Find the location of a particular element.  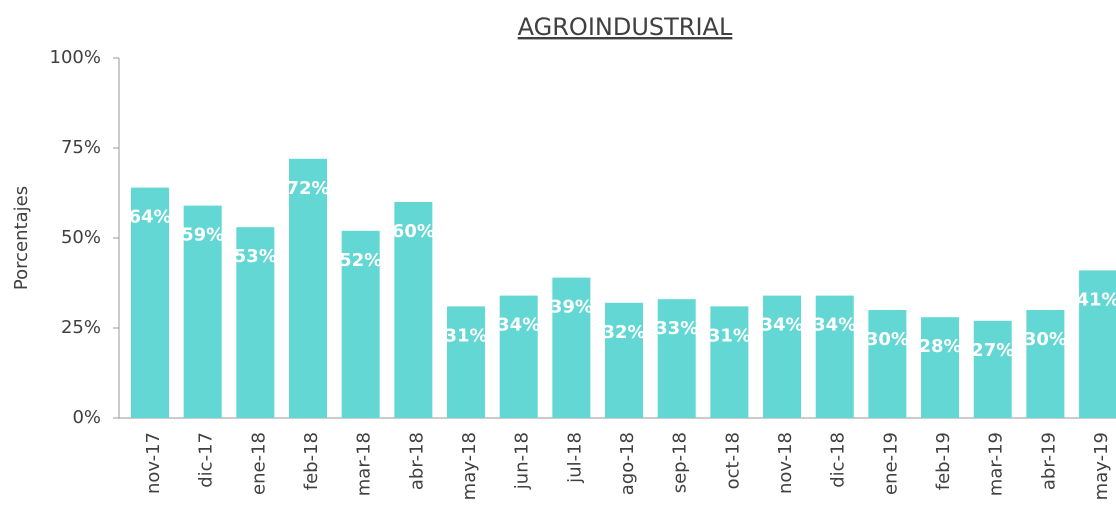

x-tick-label: ene-18 is located at coordinates (258, 463).